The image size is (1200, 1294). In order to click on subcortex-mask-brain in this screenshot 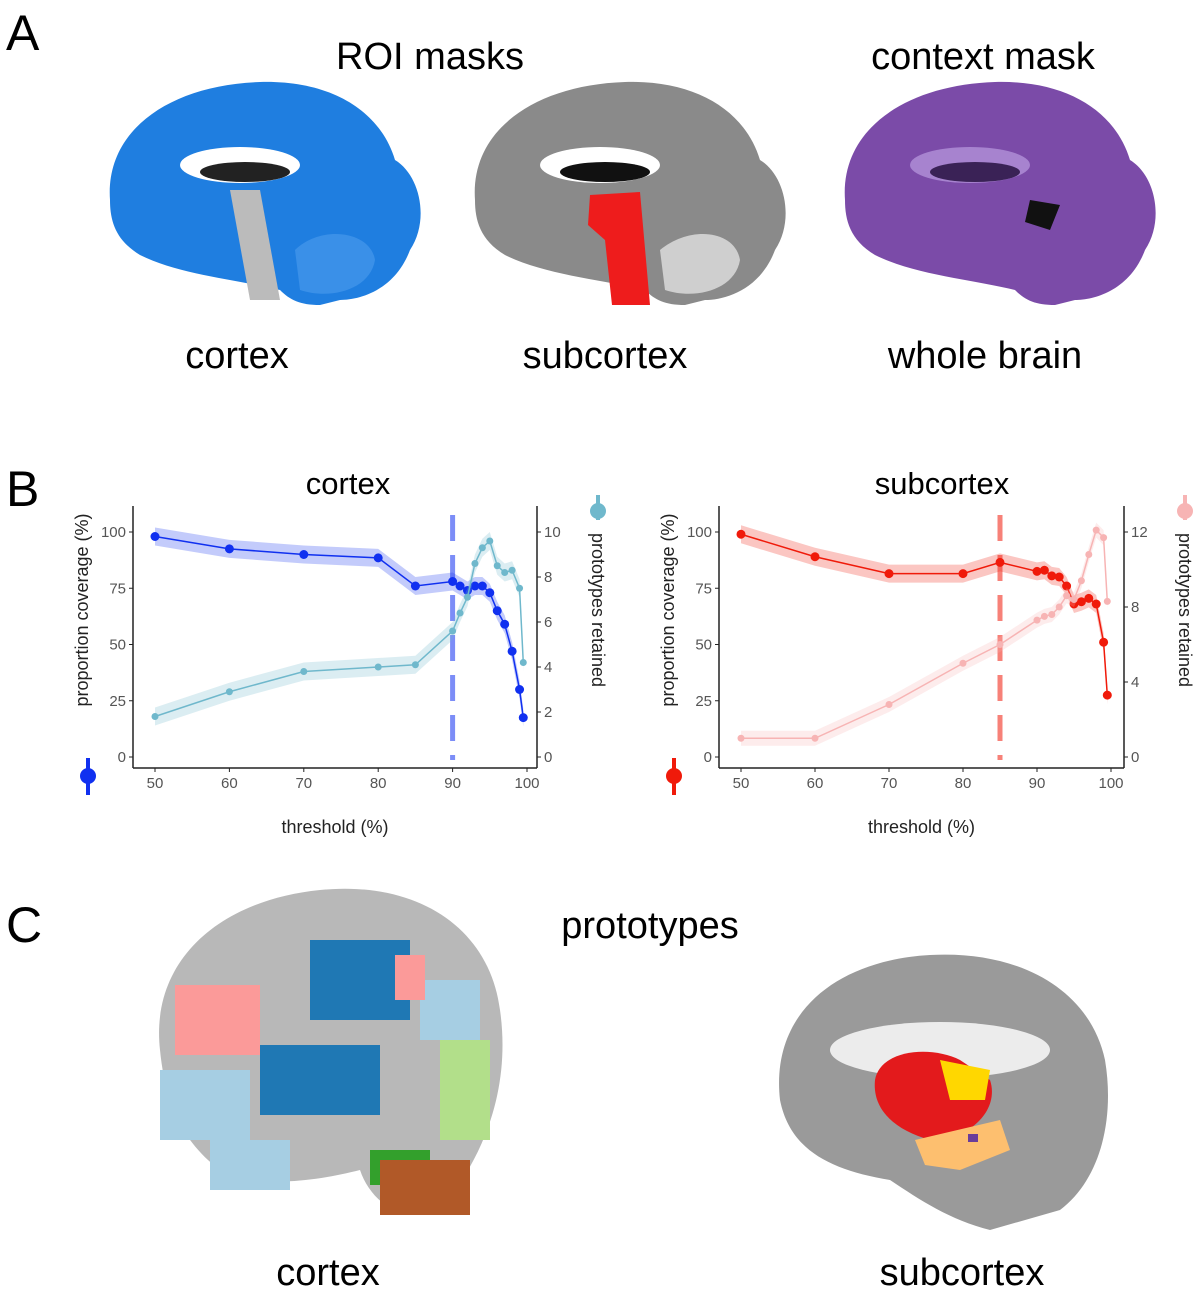, I will do `click(630, 193)`.